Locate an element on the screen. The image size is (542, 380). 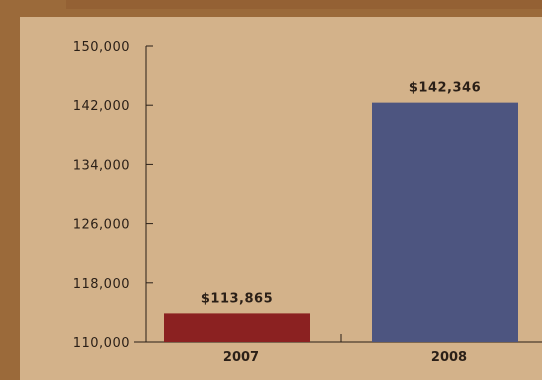
x-tick-label-2008: 2008 is located at coordinates (449, 357).